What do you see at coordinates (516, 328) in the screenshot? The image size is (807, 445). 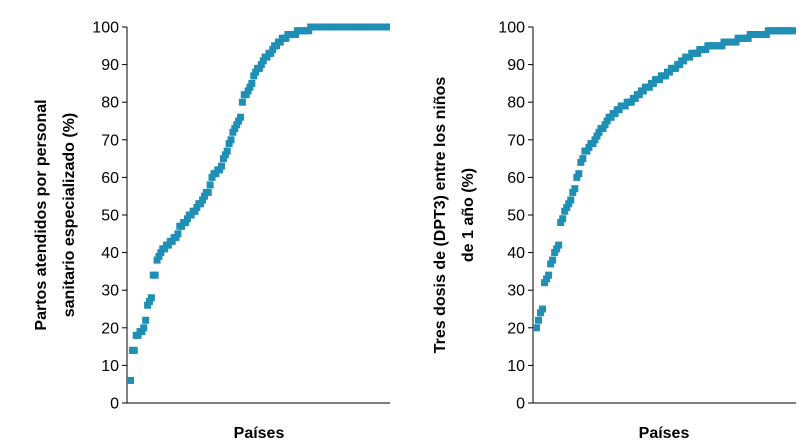 I see `right-y-tick-label: 20` at bounding box center [516, 328].